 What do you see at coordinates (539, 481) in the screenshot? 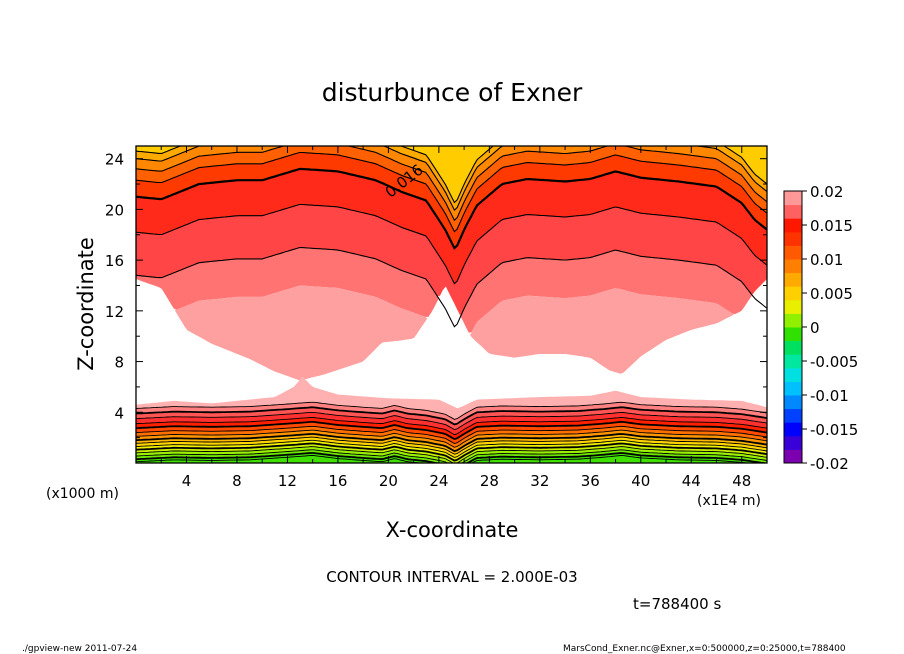
I see `x-tick-label: 32` at bounding box center [539, 481].